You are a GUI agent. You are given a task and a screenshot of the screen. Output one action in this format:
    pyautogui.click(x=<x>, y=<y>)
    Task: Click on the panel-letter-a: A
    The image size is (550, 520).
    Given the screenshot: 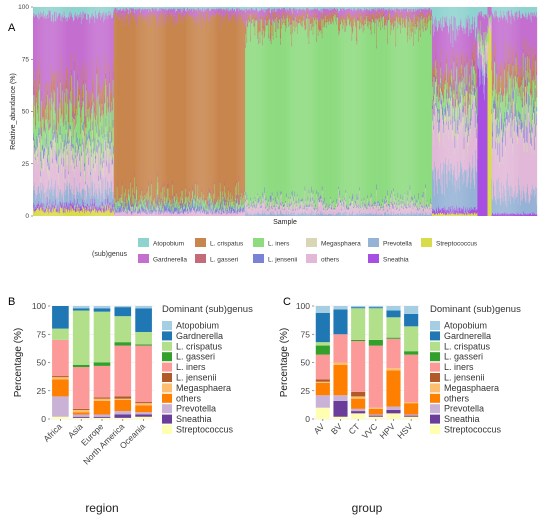 What is the action you would take?
    pyautogui.click(x=12, y=28)
    